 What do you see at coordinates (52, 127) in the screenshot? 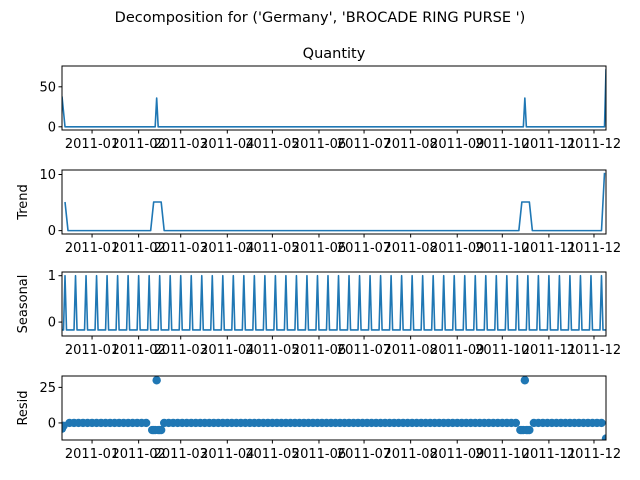
I see `quantity-ytick-label: 0` at bounding box center [52, 127].